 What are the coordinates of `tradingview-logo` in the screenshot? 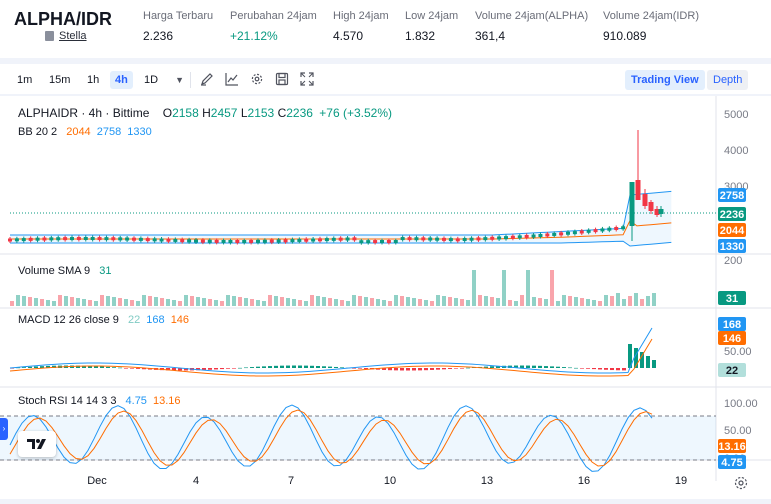 It's located at (37, 444).